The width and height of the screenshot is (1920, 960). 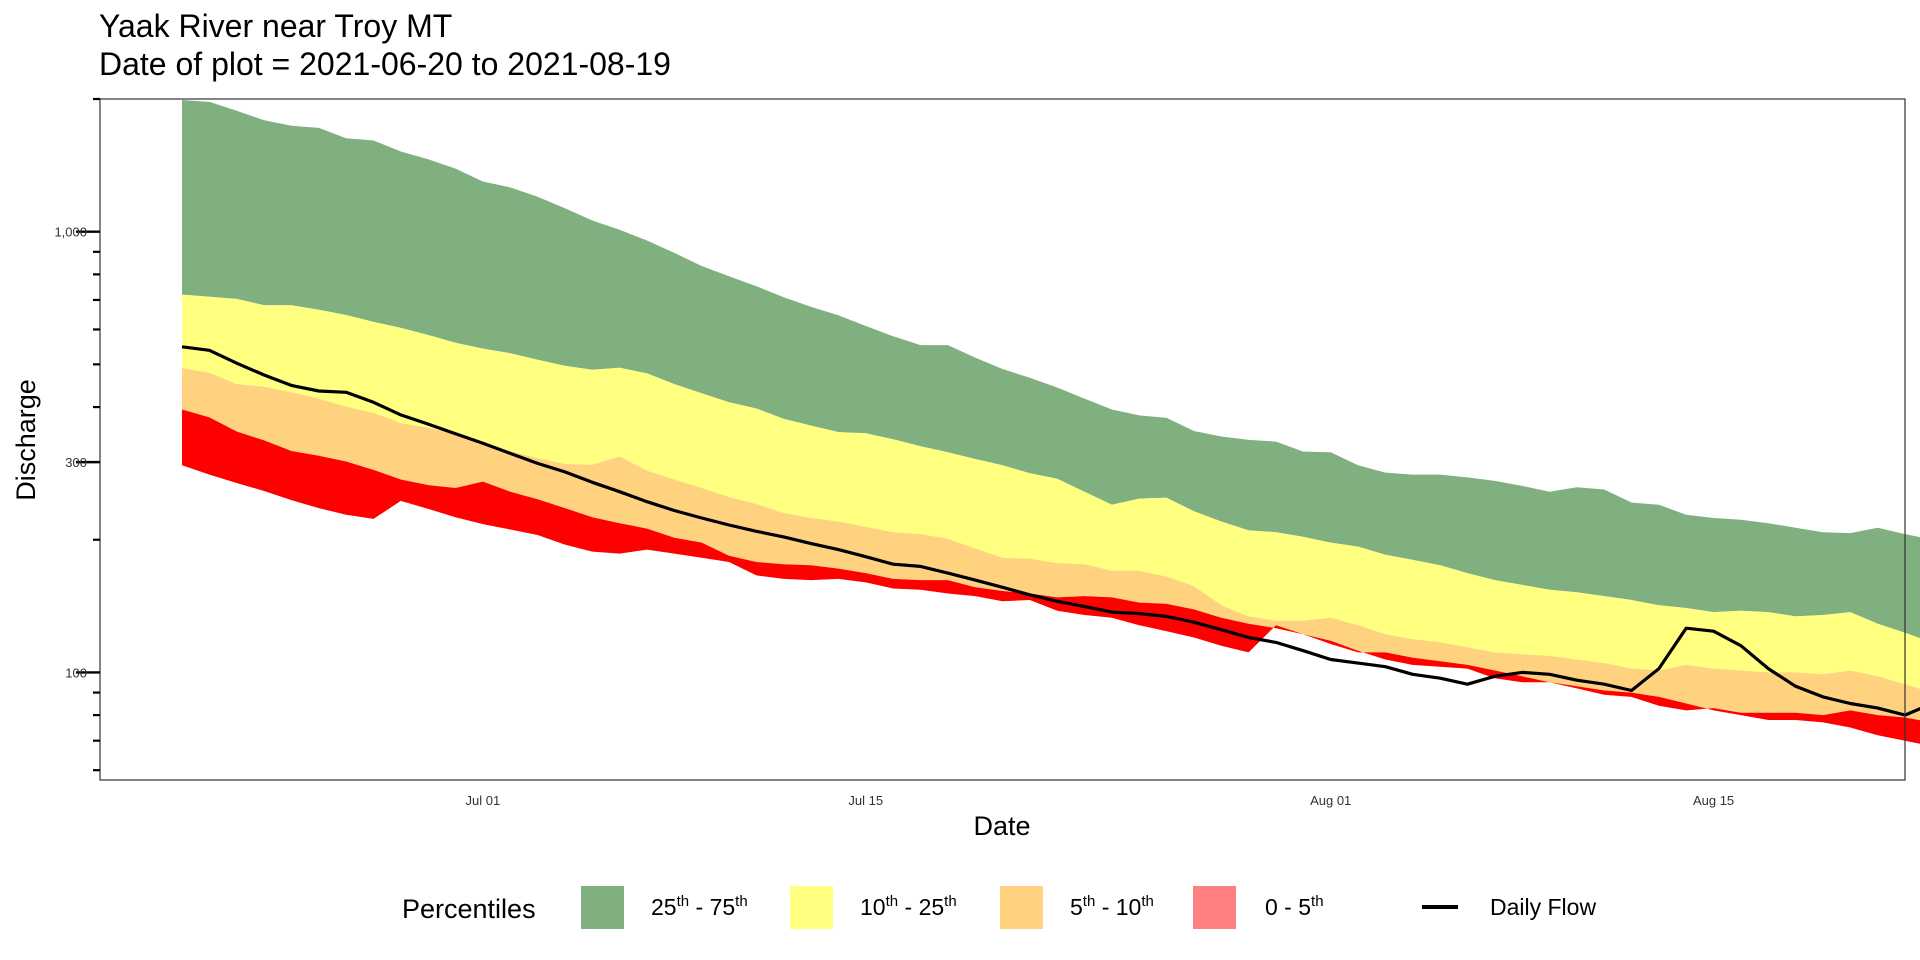 I want to click on x-tick-label: Jul 15, so click(x=865, y=800).